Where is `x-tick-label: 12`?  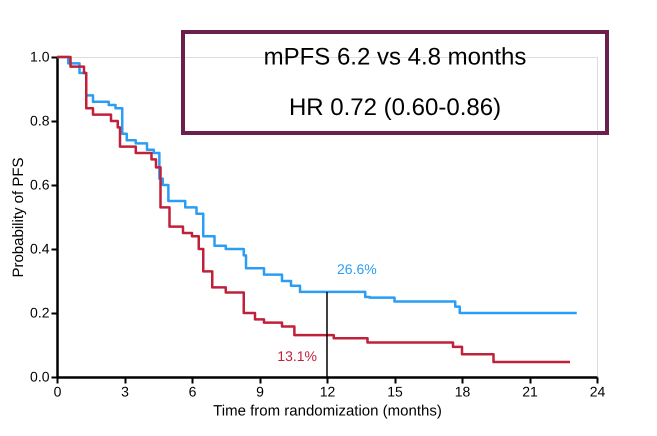 x-tick-label: 12 is located at coordinates (328, 392).